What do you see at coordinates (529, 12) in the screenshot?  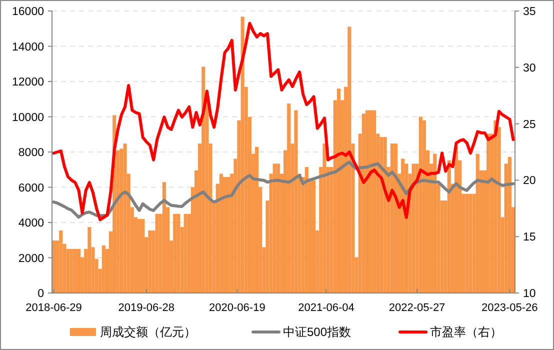 I see `y2-tick-label: 35` at bounding box center [529, 12].